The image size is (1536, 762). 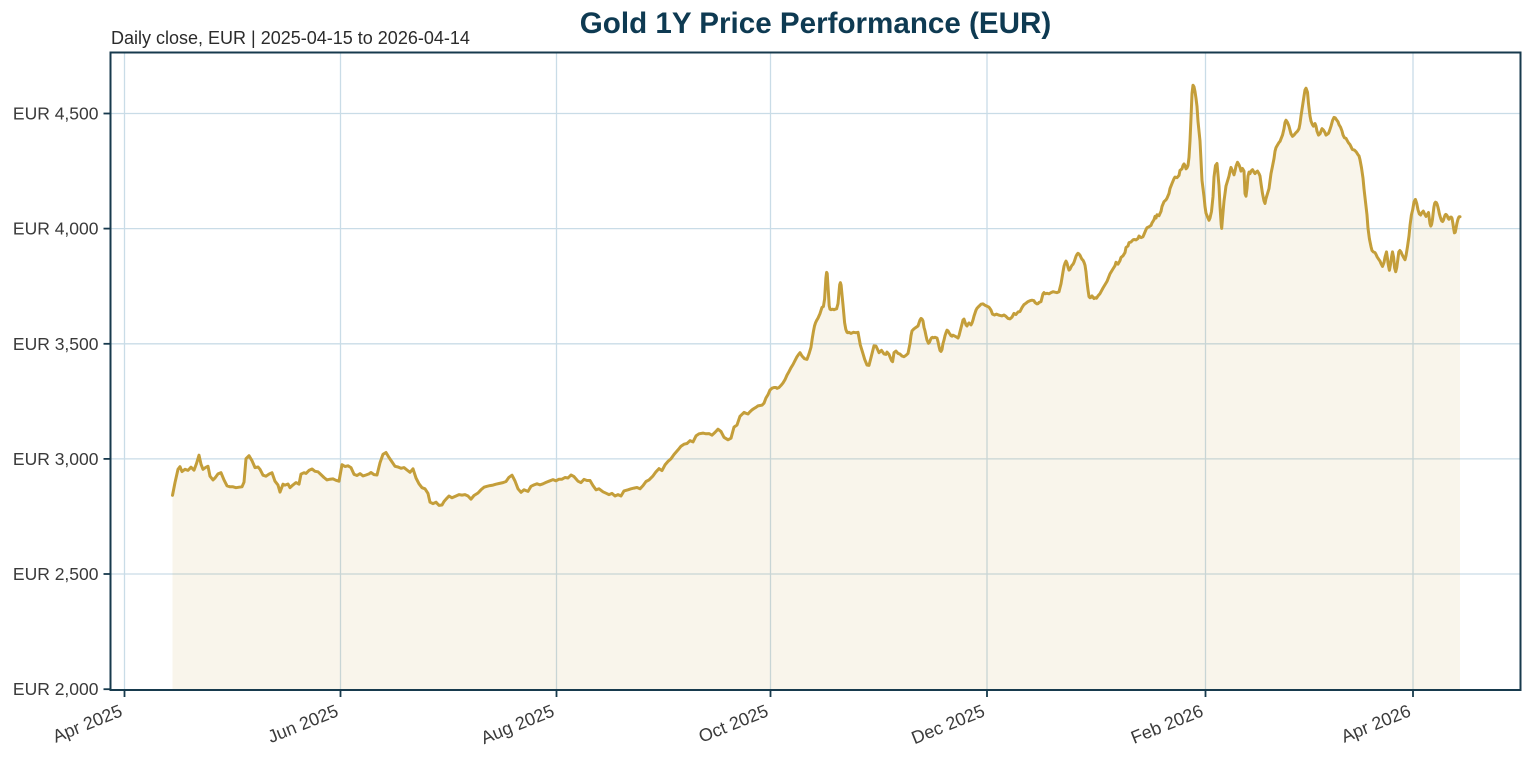 What do you see at coordinates (56, 459) in the screenshot?
I see `svg-text: EUR 3,000` at bounding box center [56, 459].